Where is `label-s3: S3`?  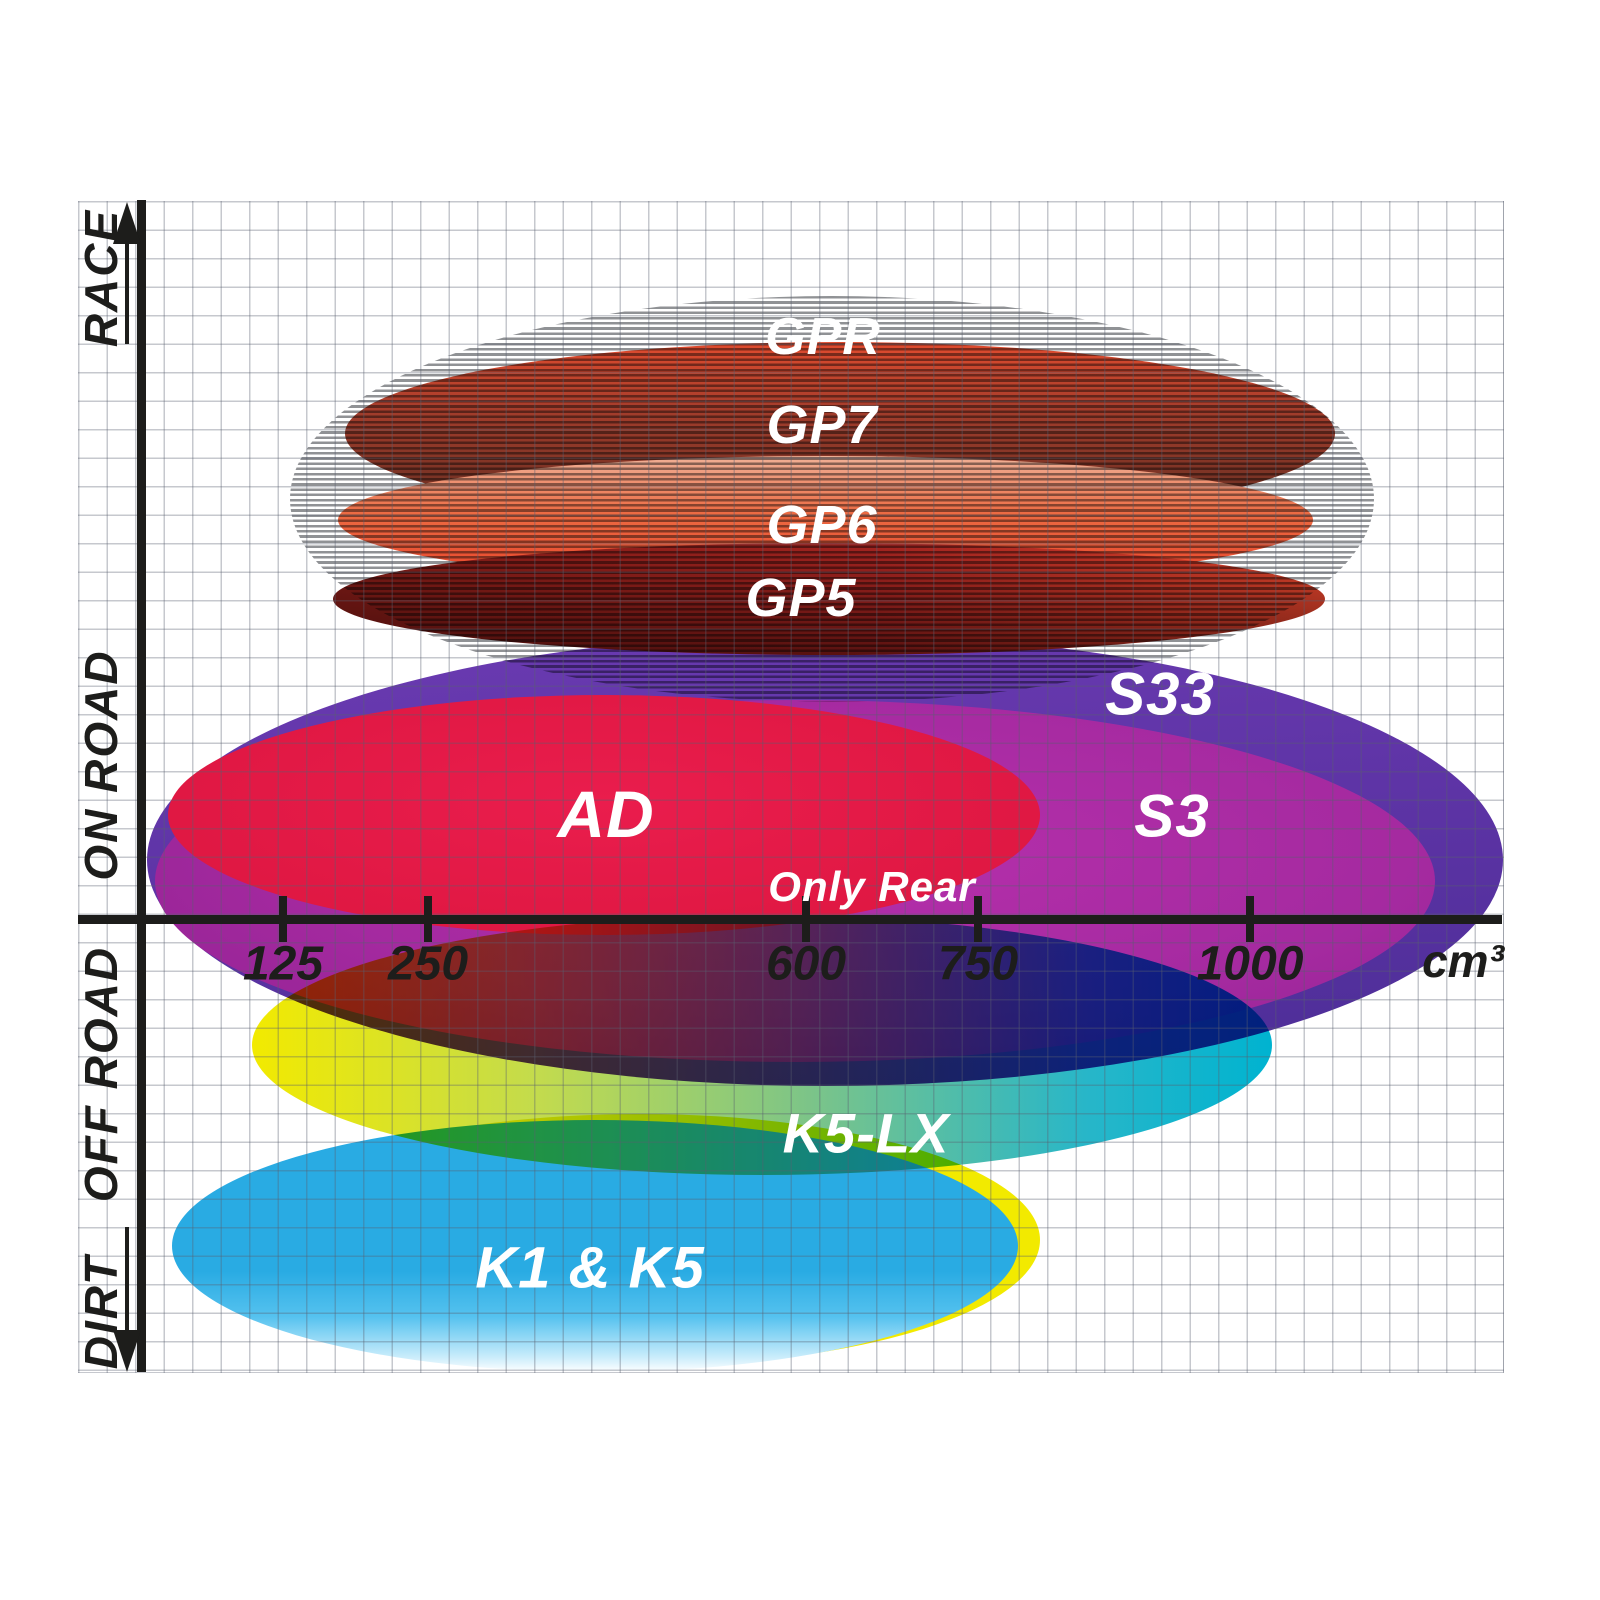
label-s3: S3 is located at coordinates (1172, 816).